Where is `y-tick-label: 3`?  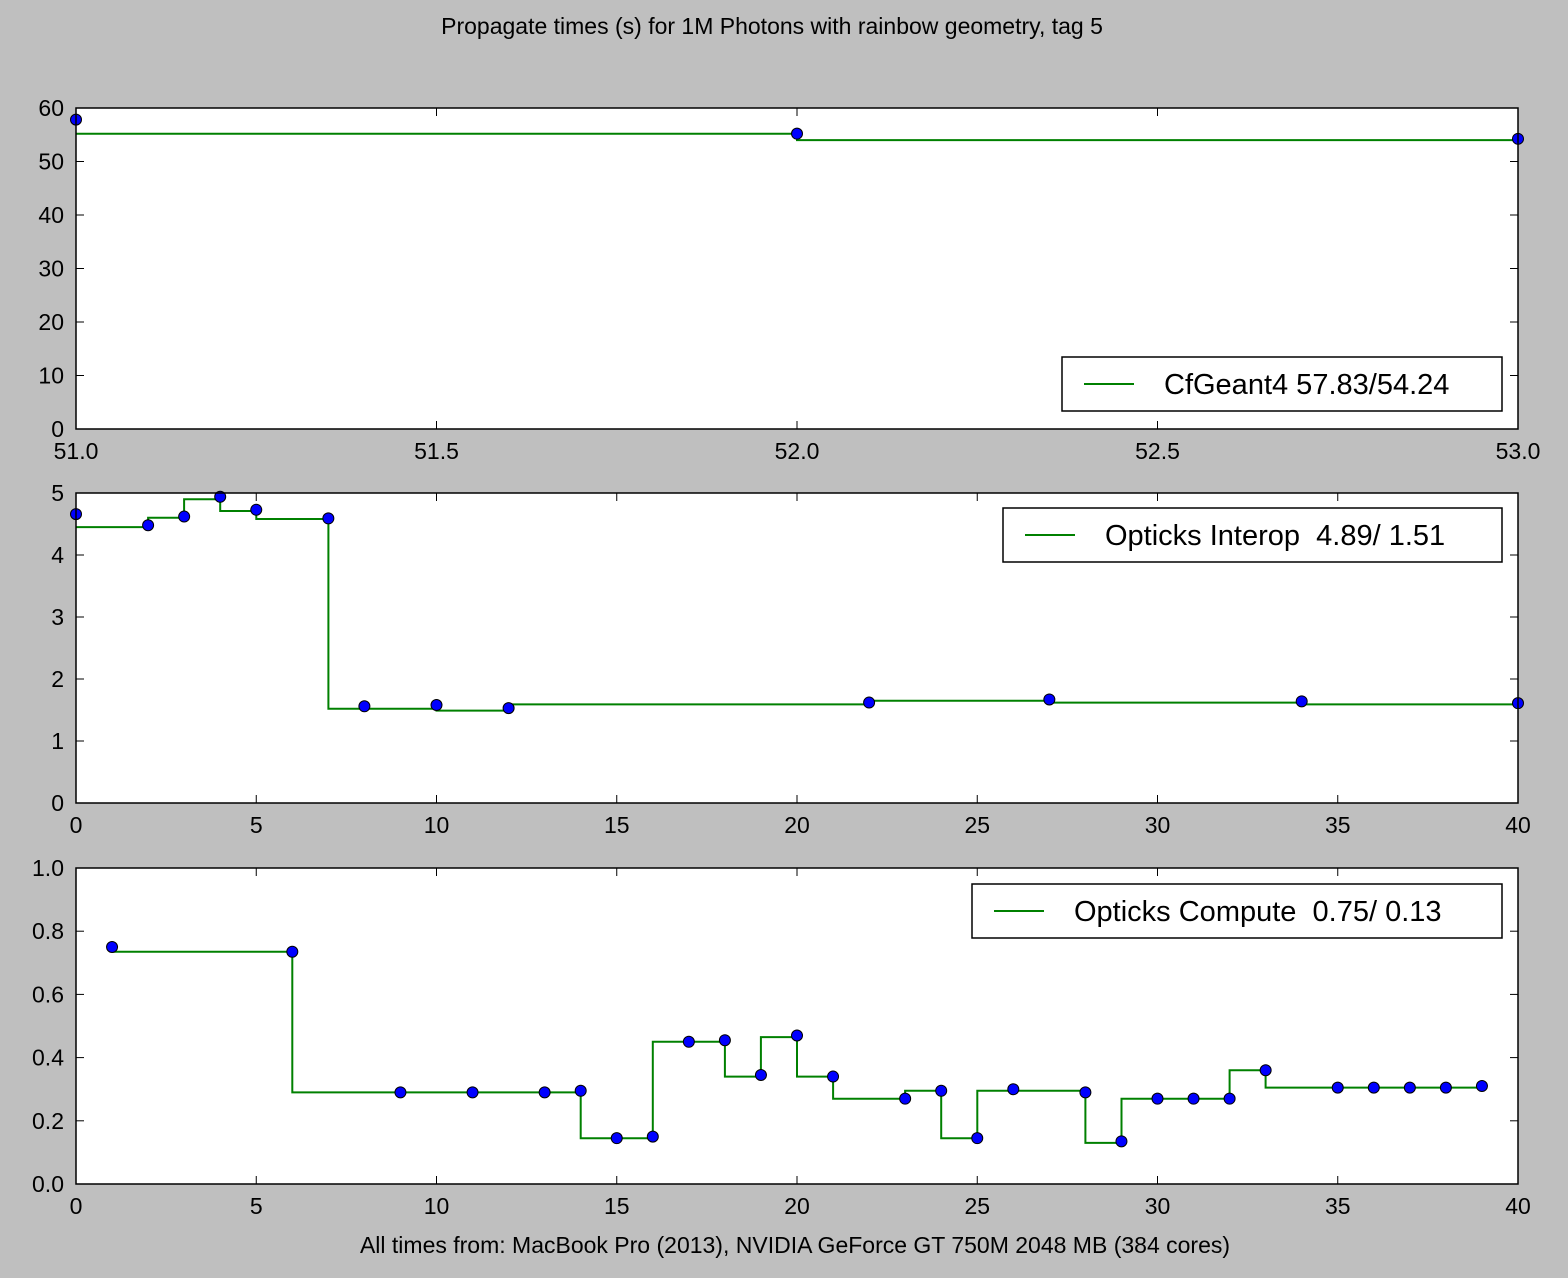 y-tick-label: 3 is located at coordinates (57, 617).